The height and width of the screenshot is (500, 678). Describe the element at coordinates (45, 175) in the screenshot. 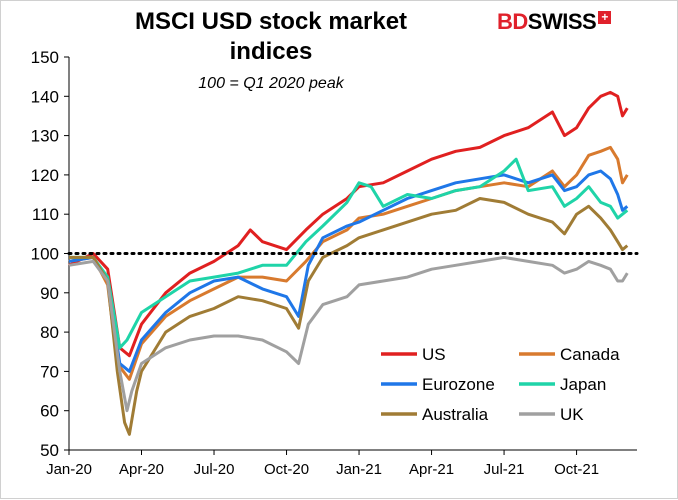

I see `y-tick-label: 120` at that location.